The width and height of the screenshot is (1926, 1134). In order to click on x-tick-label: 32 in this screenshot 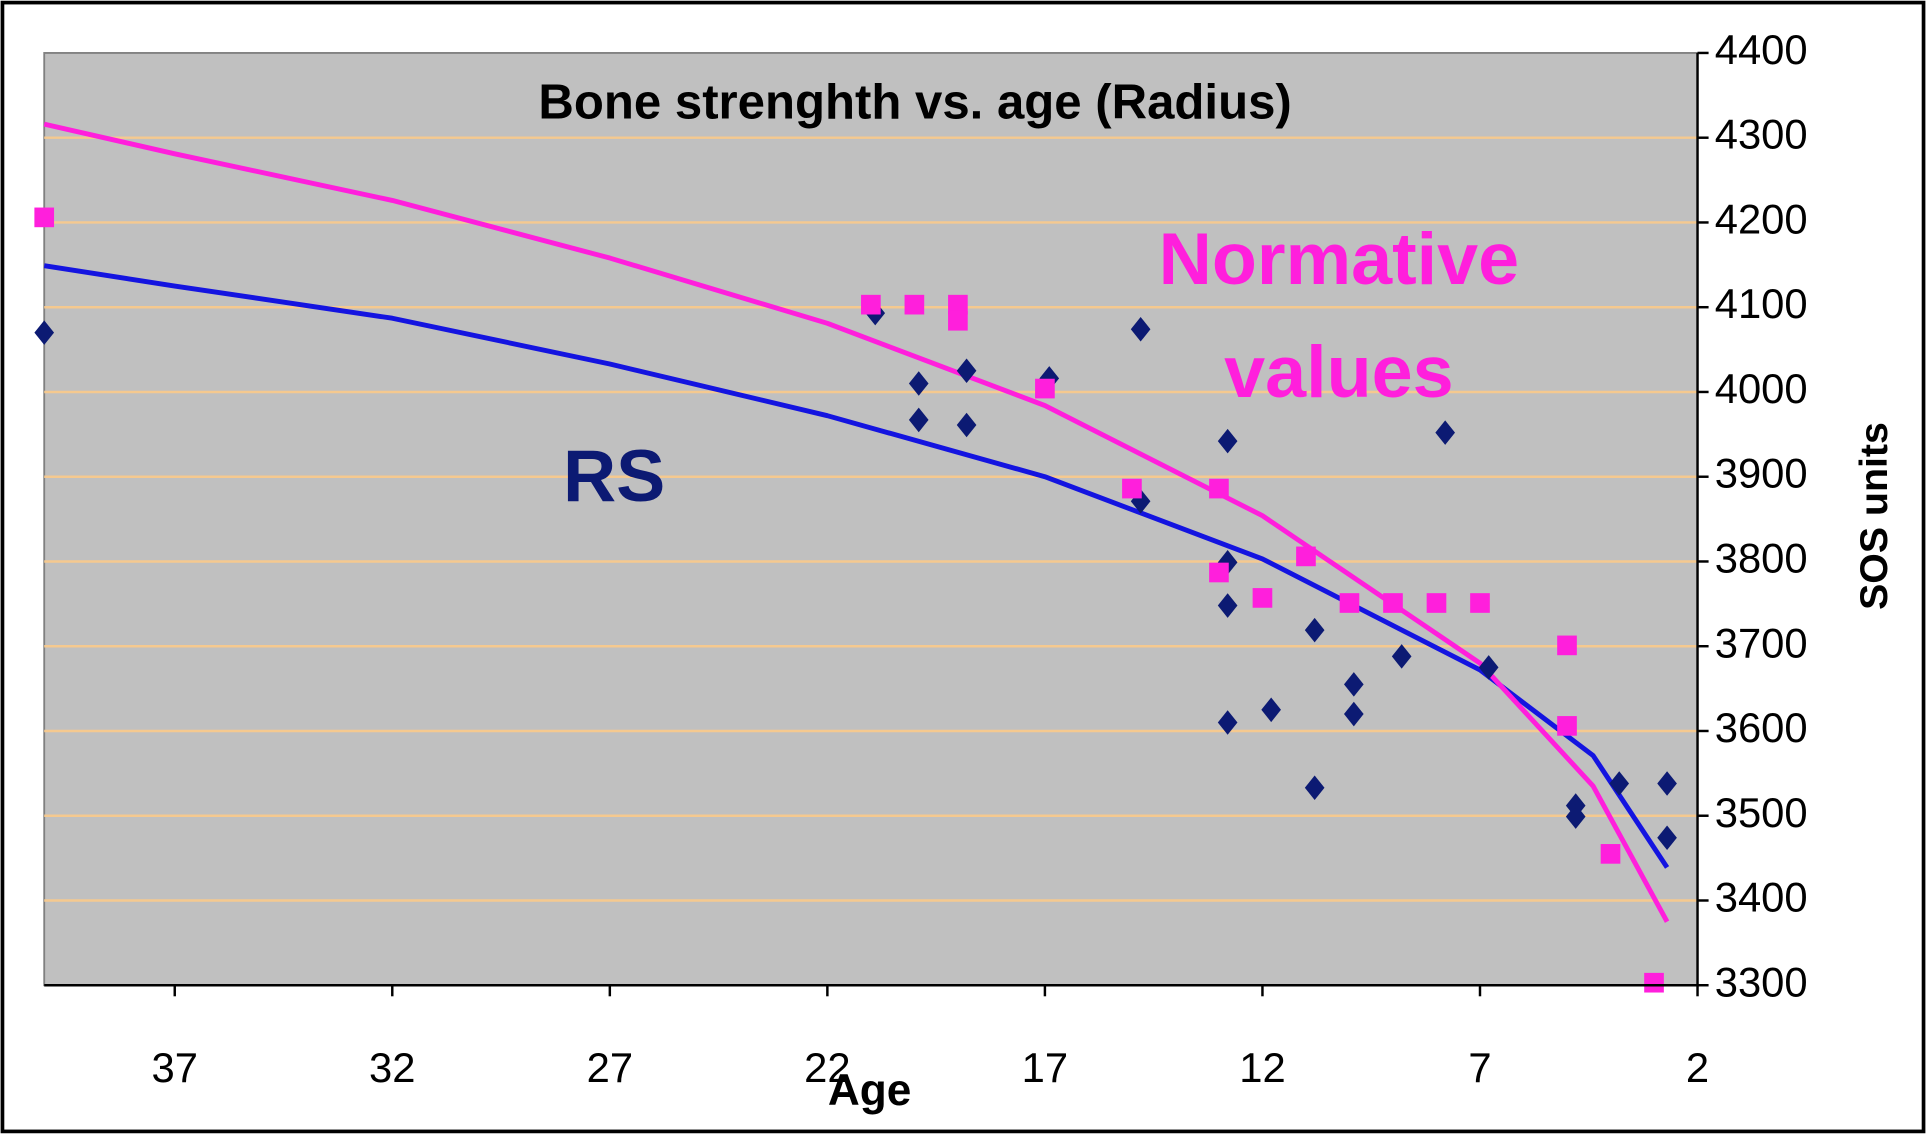, I will do `click(392, 1067)`.